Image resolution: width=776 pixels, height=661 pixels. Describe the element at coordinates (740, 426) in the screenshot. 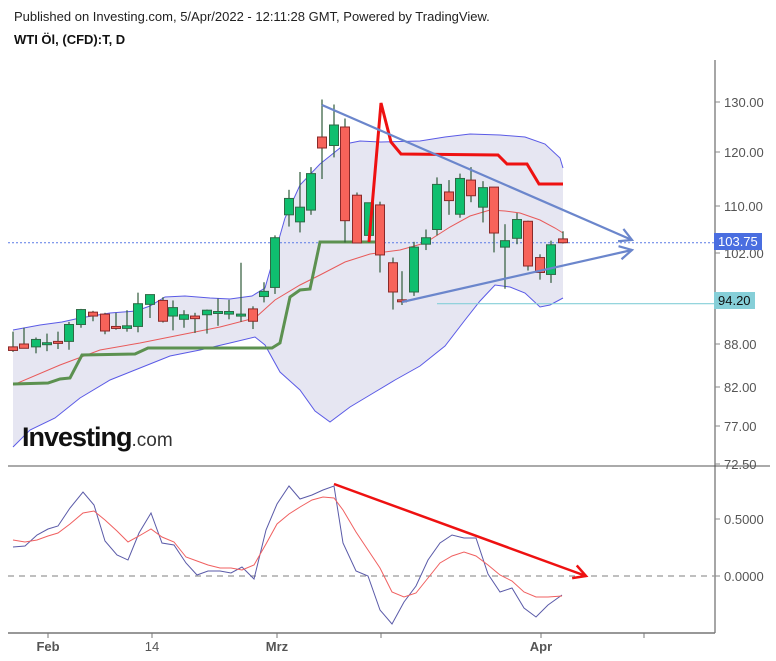

I see `price-tick-label: 77.00` at that location.